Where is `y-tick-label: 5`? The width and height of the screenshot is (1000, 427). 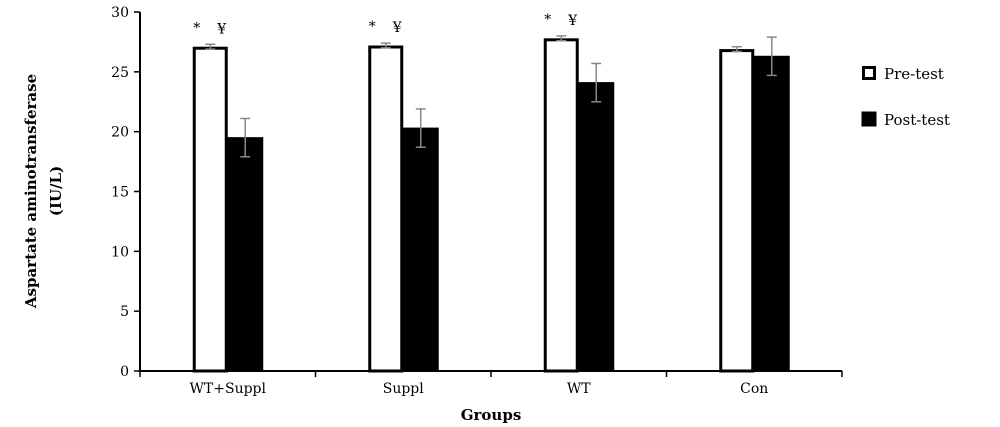
y-tick-label: 5 is located at coordinates (124, 312).